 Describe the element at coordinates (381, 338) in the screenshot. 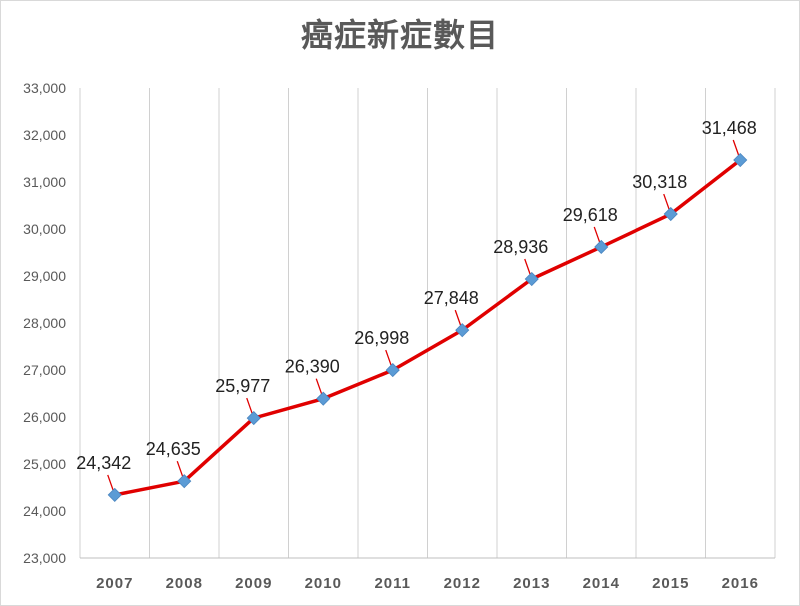

I see `data-label: 26,998` at that location.